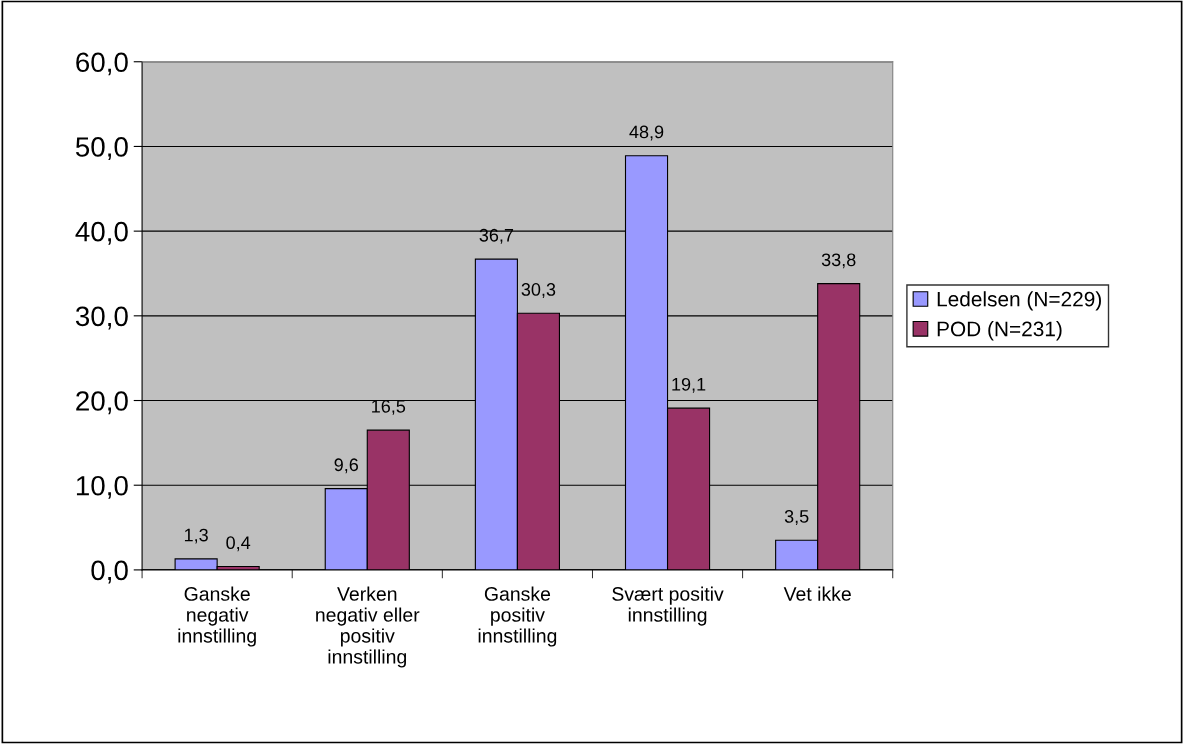 The width and height of the screenshot is (1184, 744). I want to click on data-label: 9,6, so click(346, 466).